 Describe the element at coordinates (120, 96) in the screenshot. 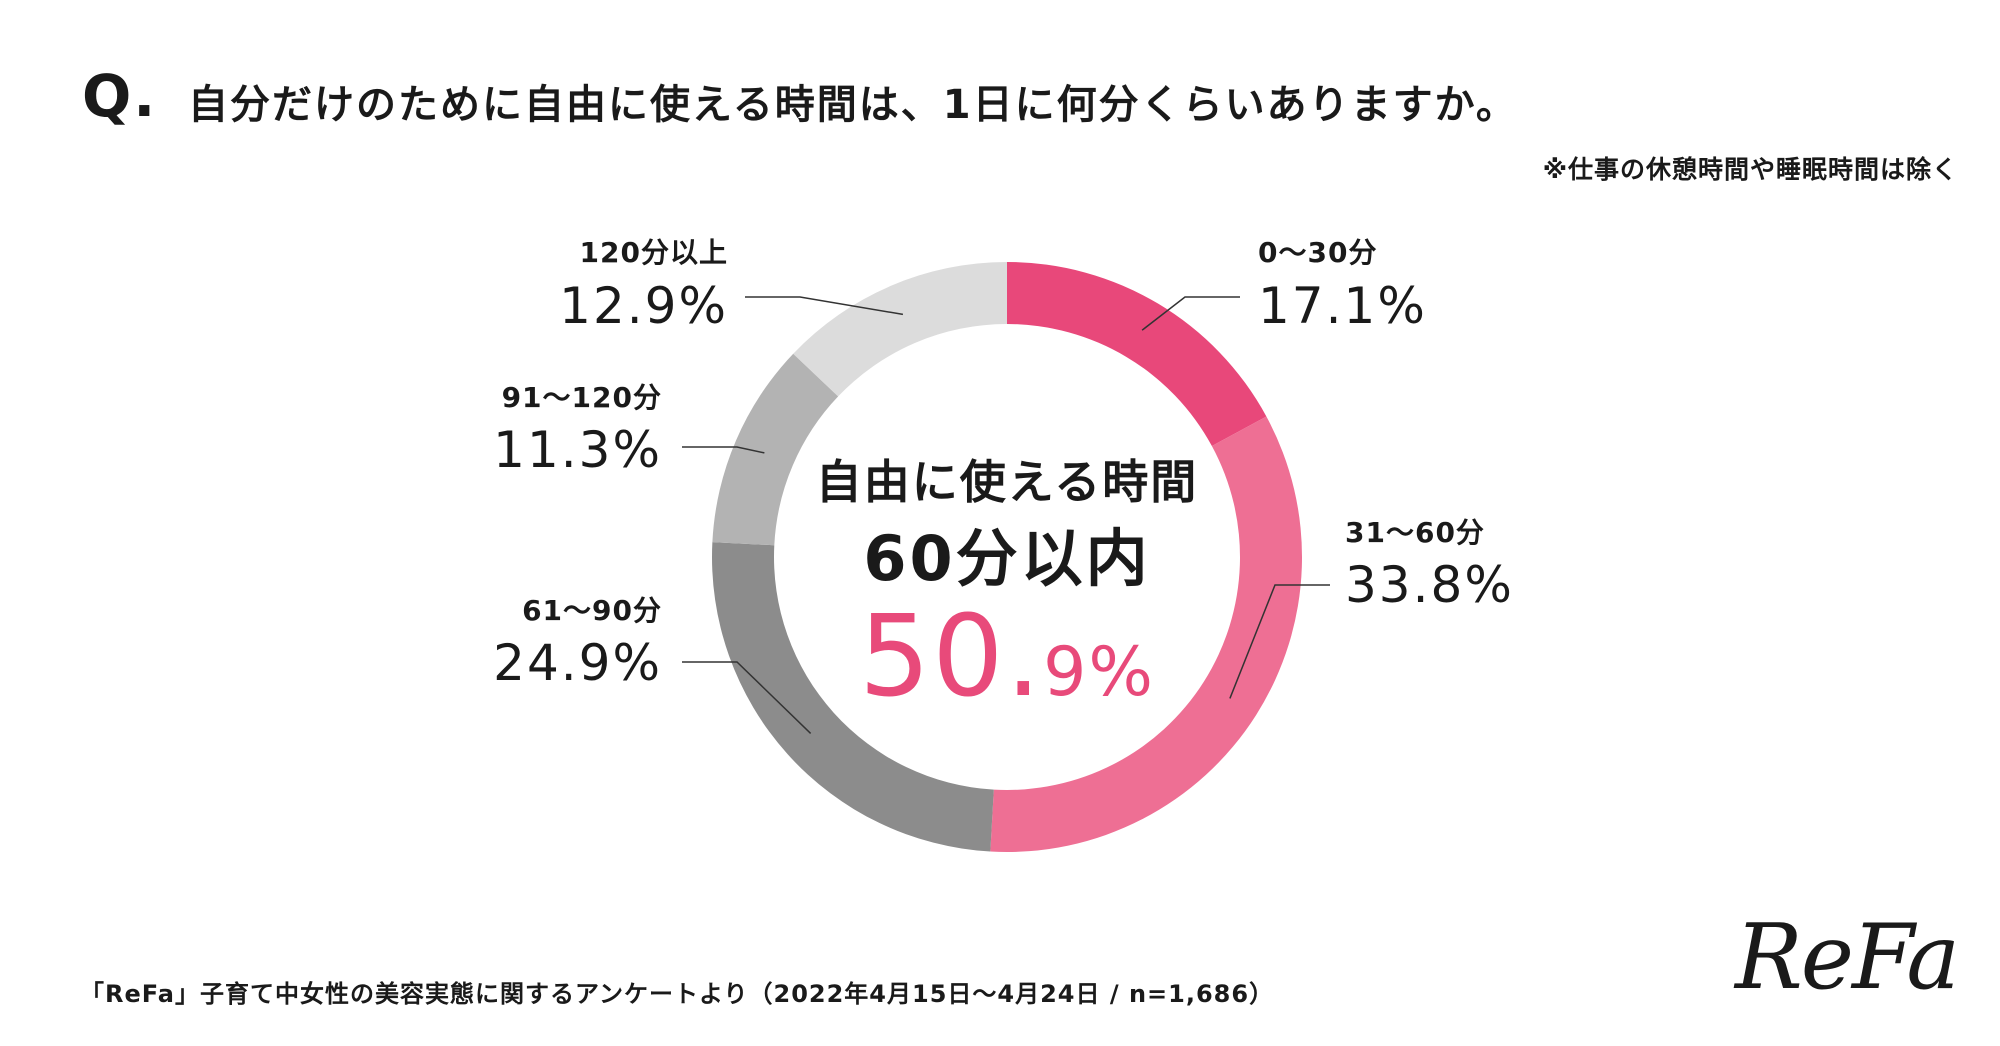

I see `question-mark: Q.` at that location.